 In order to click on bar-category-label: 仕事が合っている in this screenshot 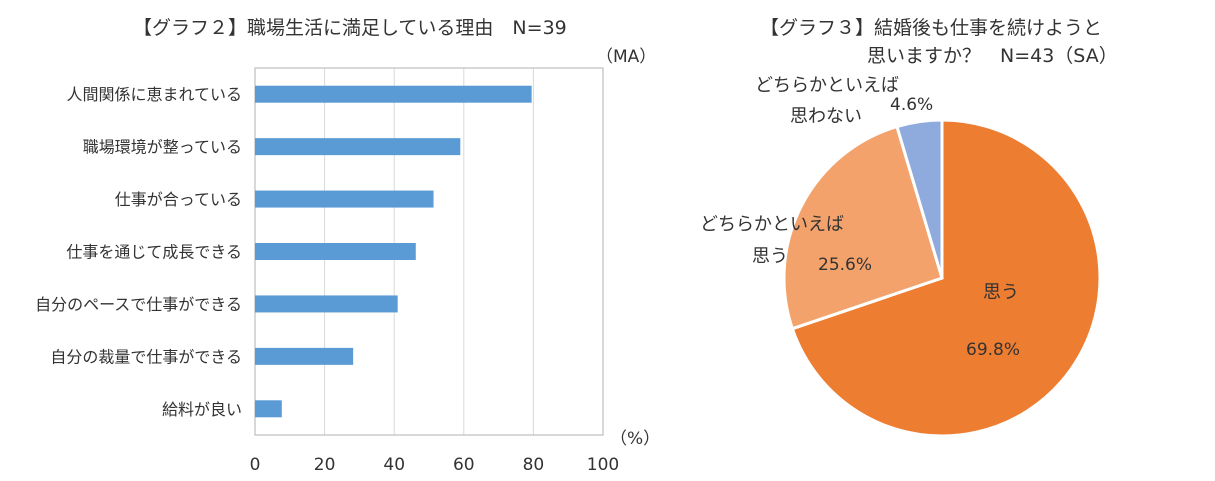, I will do `click(178, 199)`.